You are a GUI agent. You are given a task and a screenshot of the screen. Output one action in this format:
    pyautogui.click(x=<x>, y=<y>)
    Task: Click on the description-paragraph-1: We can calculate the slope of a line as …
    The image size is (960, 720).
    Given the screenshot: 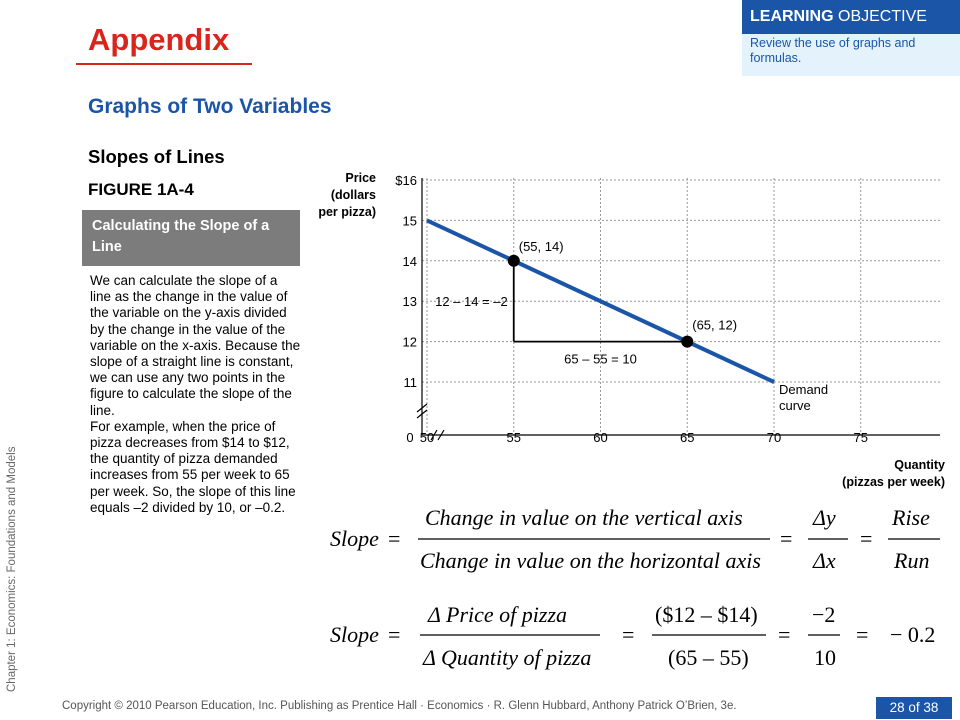 What is the action you would take?
    pyautogui.click(x=195, y=345)
    